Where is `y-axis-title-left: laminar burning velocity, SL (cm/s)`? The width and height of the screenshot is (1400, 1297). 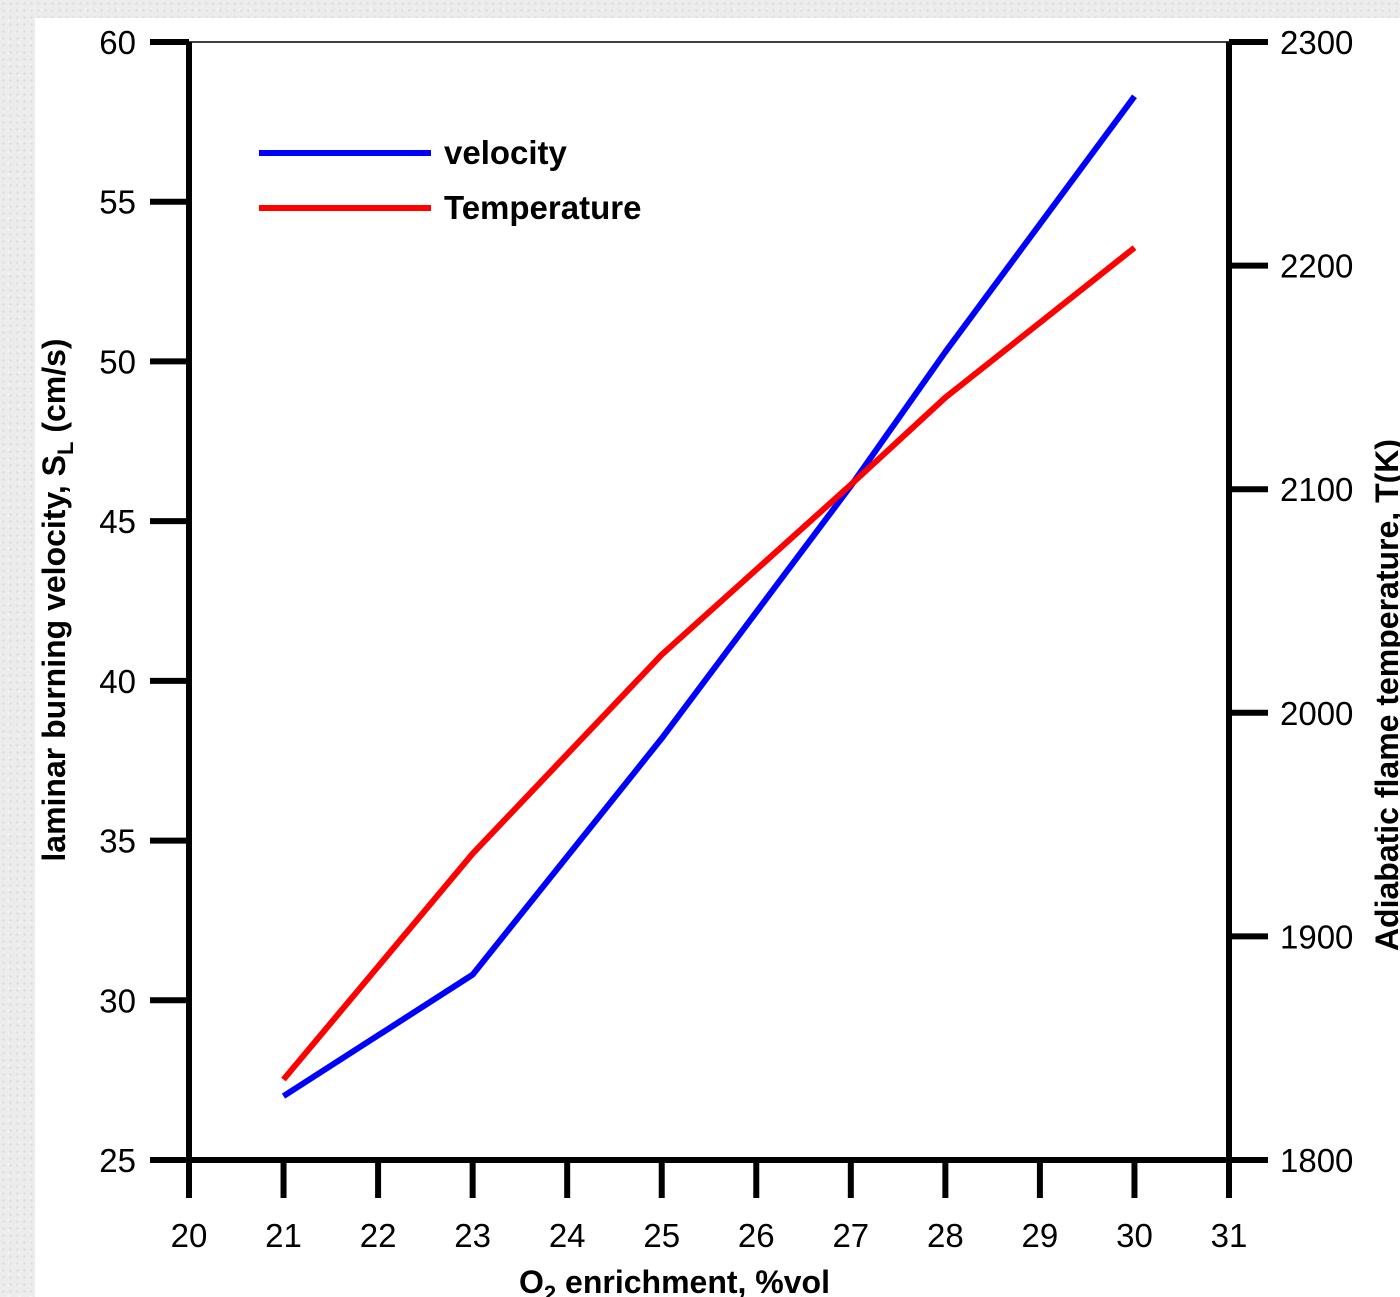
y-axis-title-left: laminar burning velocity, SL (cm/s) is located at coordinates (57, 599).